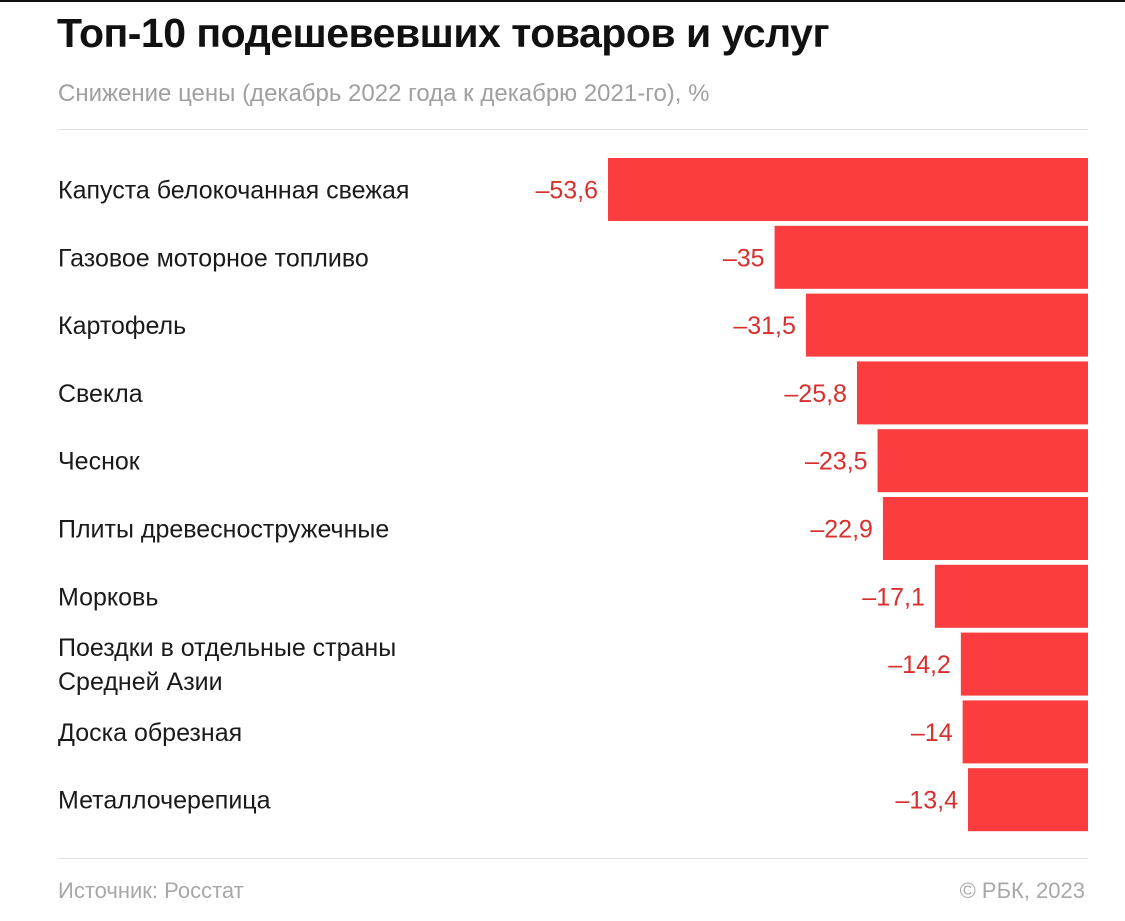  What do you see at coordinates (932, 733) in the screenshot?
I see `value-label-9: –14` at bounding box center [932, 733].